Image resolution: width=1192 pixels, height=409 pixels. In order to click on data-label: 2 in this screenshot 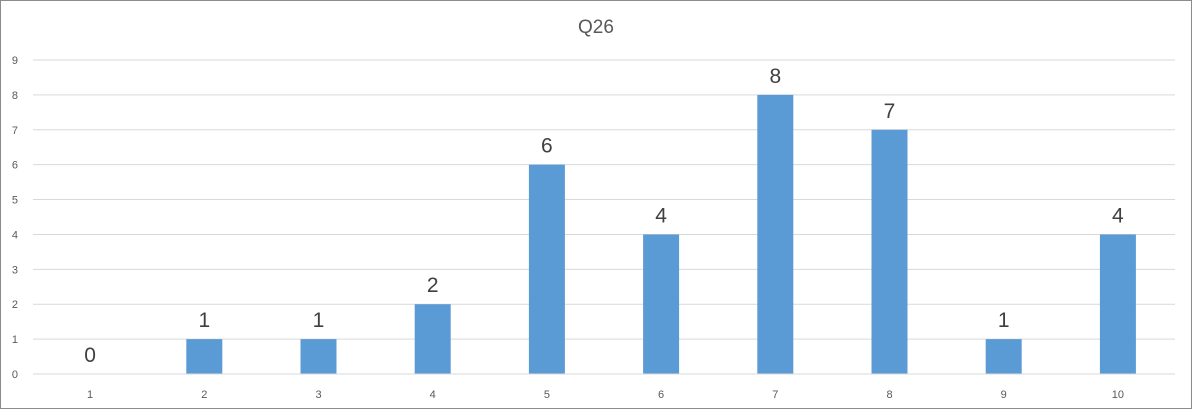, I will do `click(433, 285)`.